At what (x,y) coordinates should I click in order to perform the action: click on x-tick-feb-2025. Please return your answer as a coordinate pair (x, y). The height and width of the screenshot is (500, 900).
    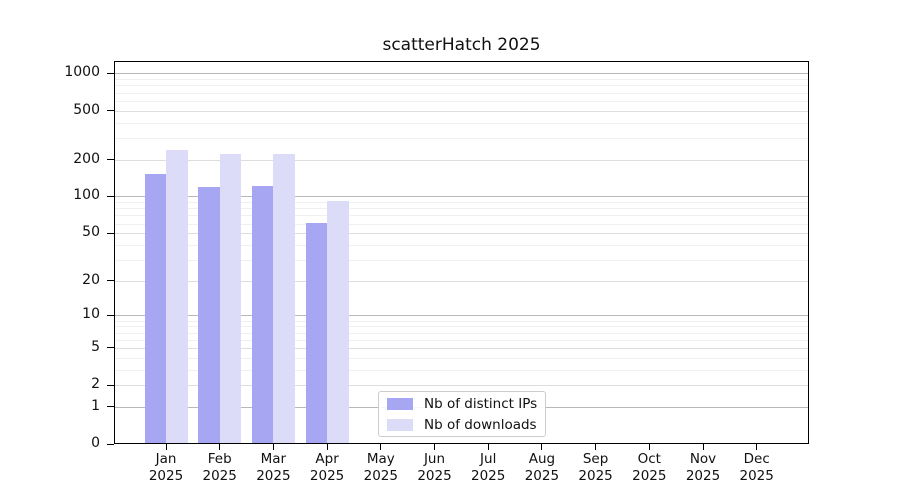
    Looking at the image, I should click on (220, 447).